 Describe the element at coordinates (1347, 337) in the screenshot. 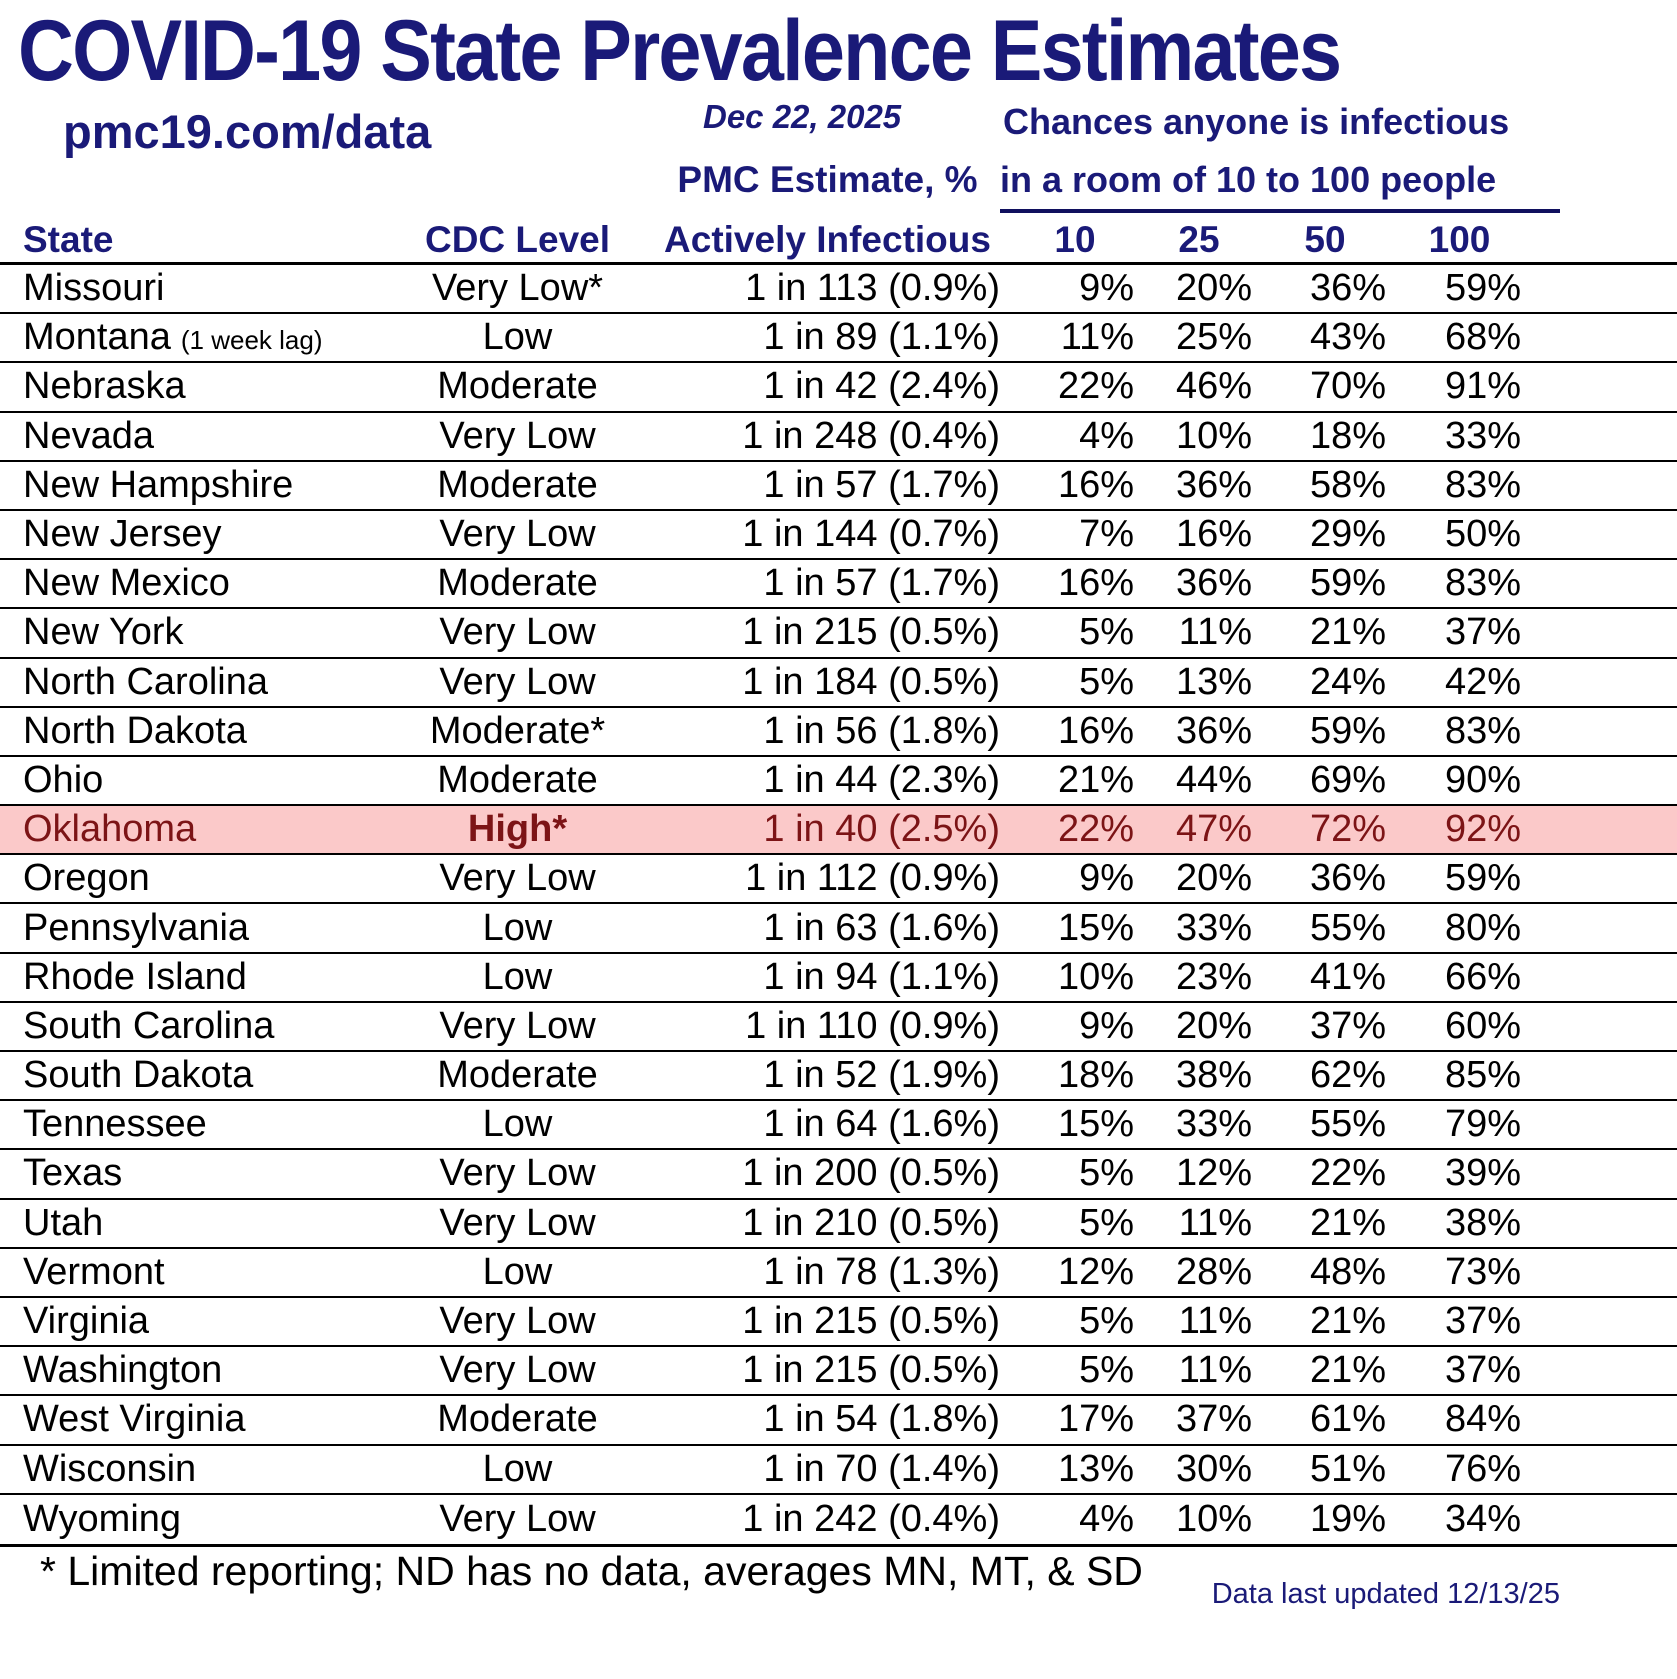

I see `room-50-value: 43%` at that location.